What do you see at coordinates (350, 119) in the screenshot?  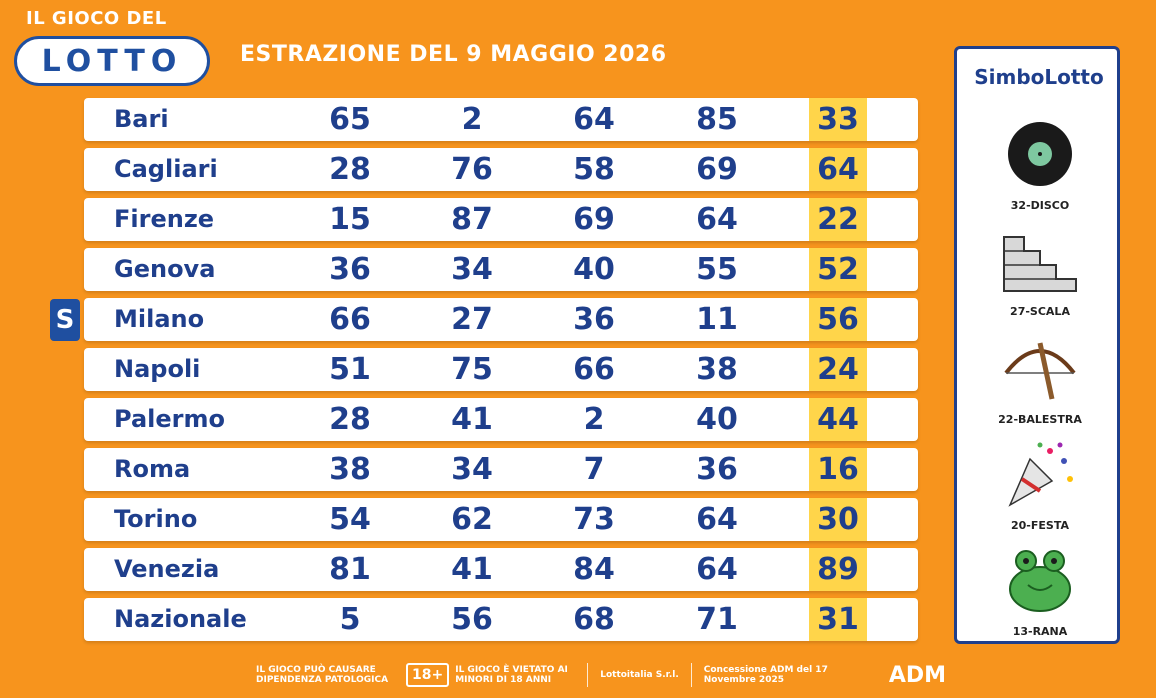 I see `number-1: 65` at bounding box center [350, 119].